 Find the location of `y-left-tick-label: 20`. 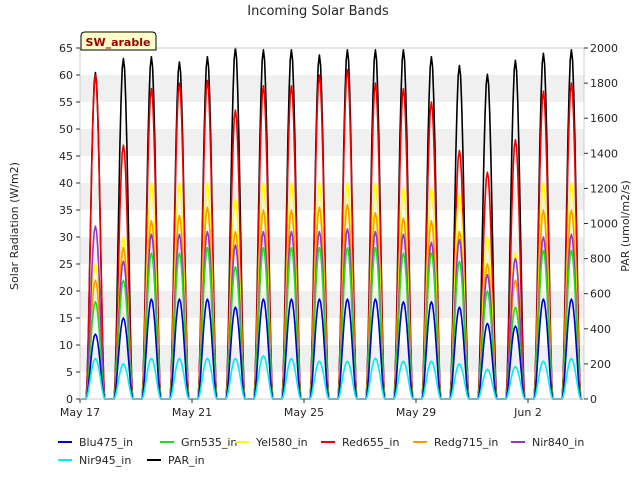

y-left-tick-label: 20 is located at coordinates (66, 291).